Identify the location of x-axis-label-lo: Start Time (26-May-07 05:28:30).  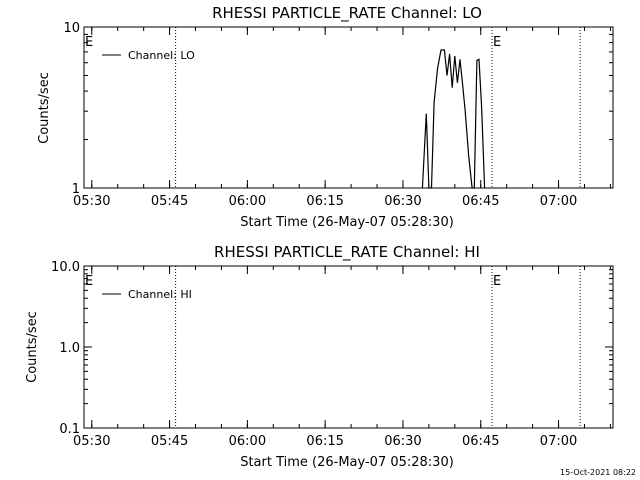
(347, 222).